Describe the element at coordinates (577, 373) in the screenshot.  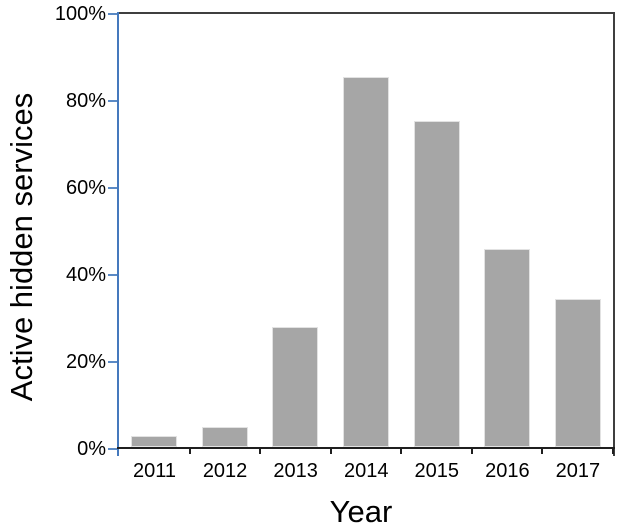
I see `bar-2017` at that location.